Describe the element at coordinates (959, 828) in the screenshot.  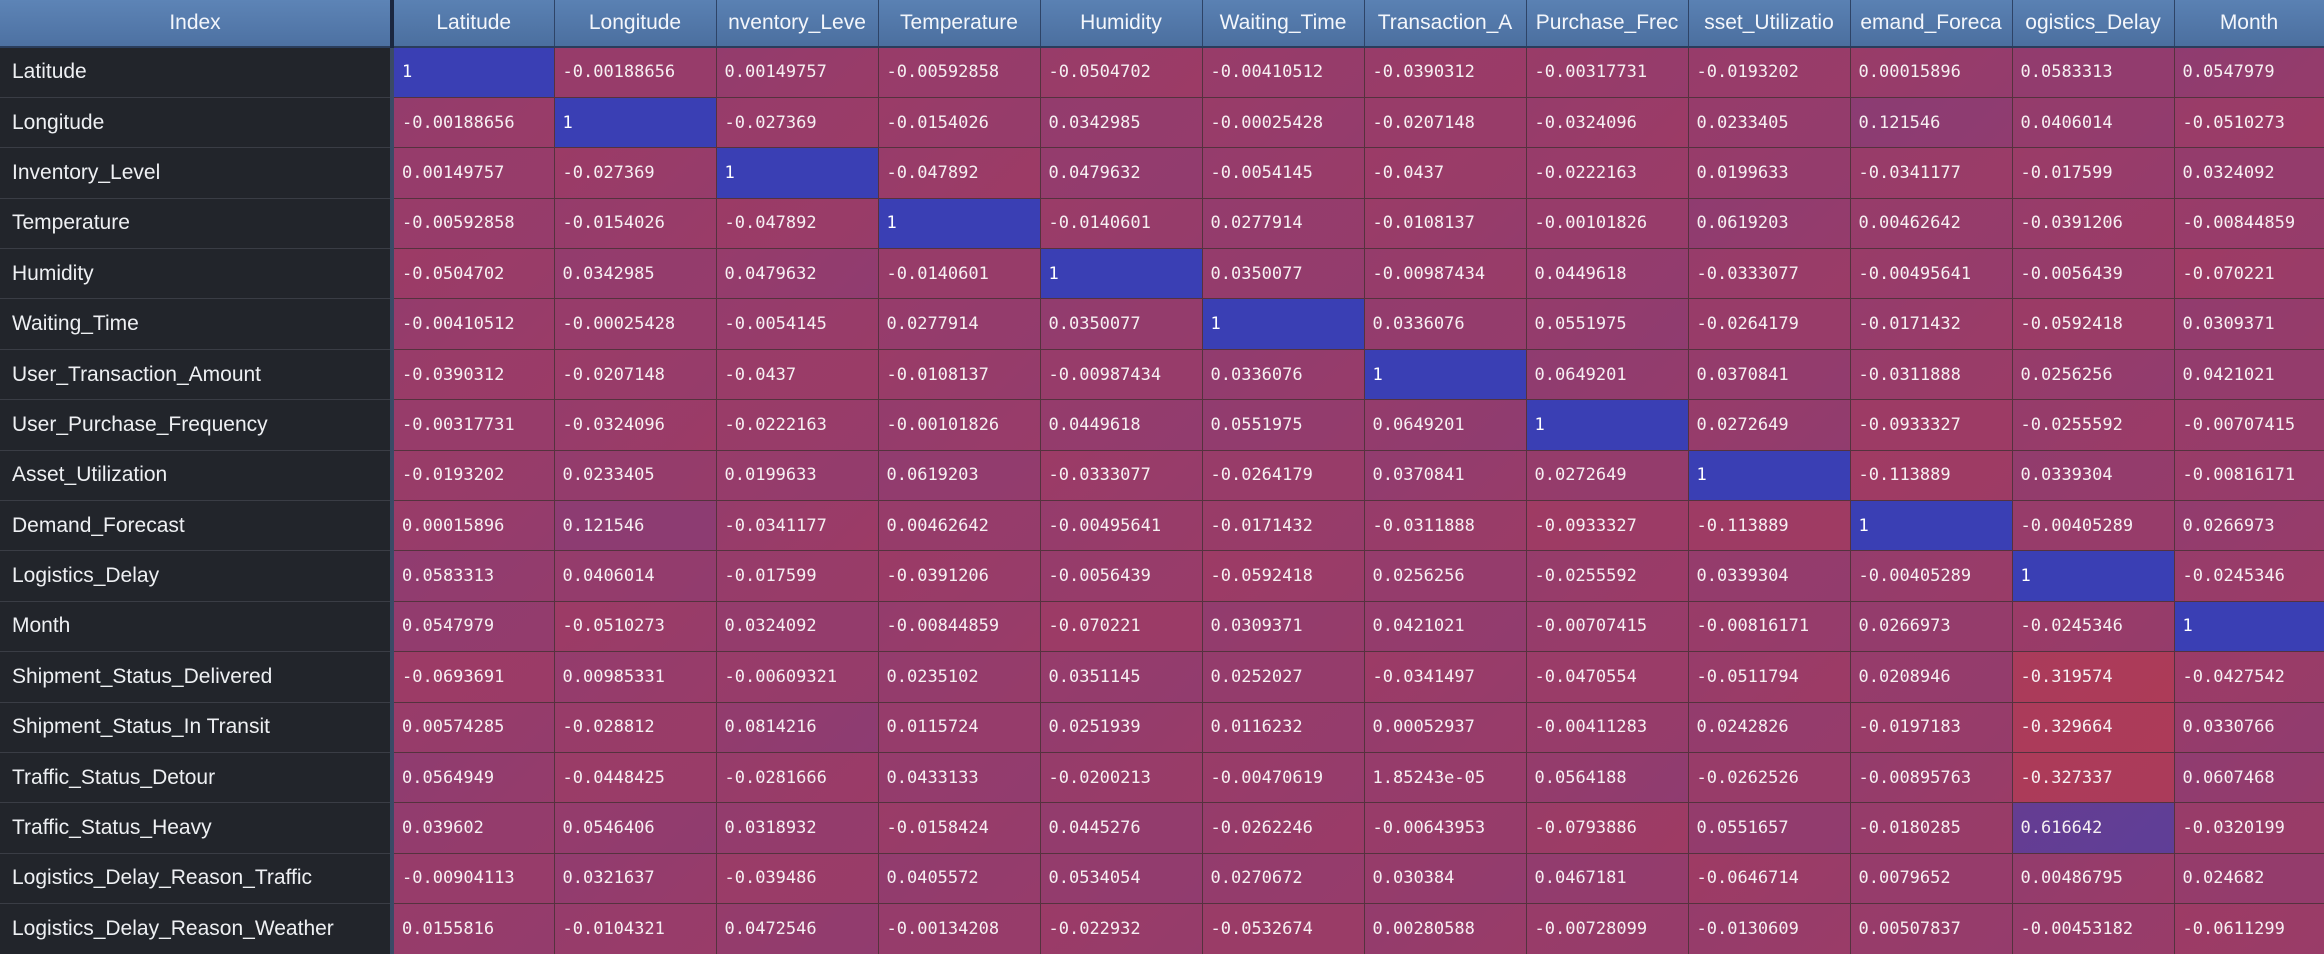
I see `table-cell: -0.0158424` at that location.